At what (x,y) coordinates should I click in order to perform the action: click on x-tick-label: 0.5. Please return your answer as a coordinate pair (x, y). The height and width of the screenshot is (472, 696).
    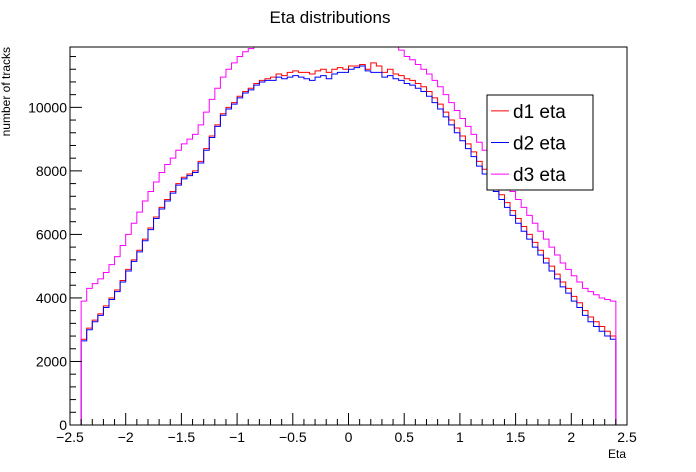
    Looking at the image, I should click on (404, 437).